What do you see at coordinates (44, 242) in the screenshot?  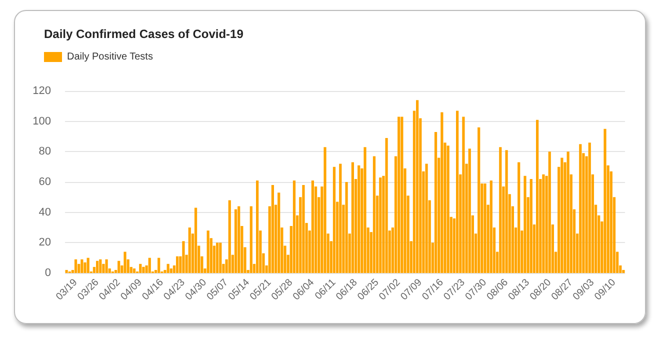 I see `y-tick-label: 20` at bounding box center [44, 242].